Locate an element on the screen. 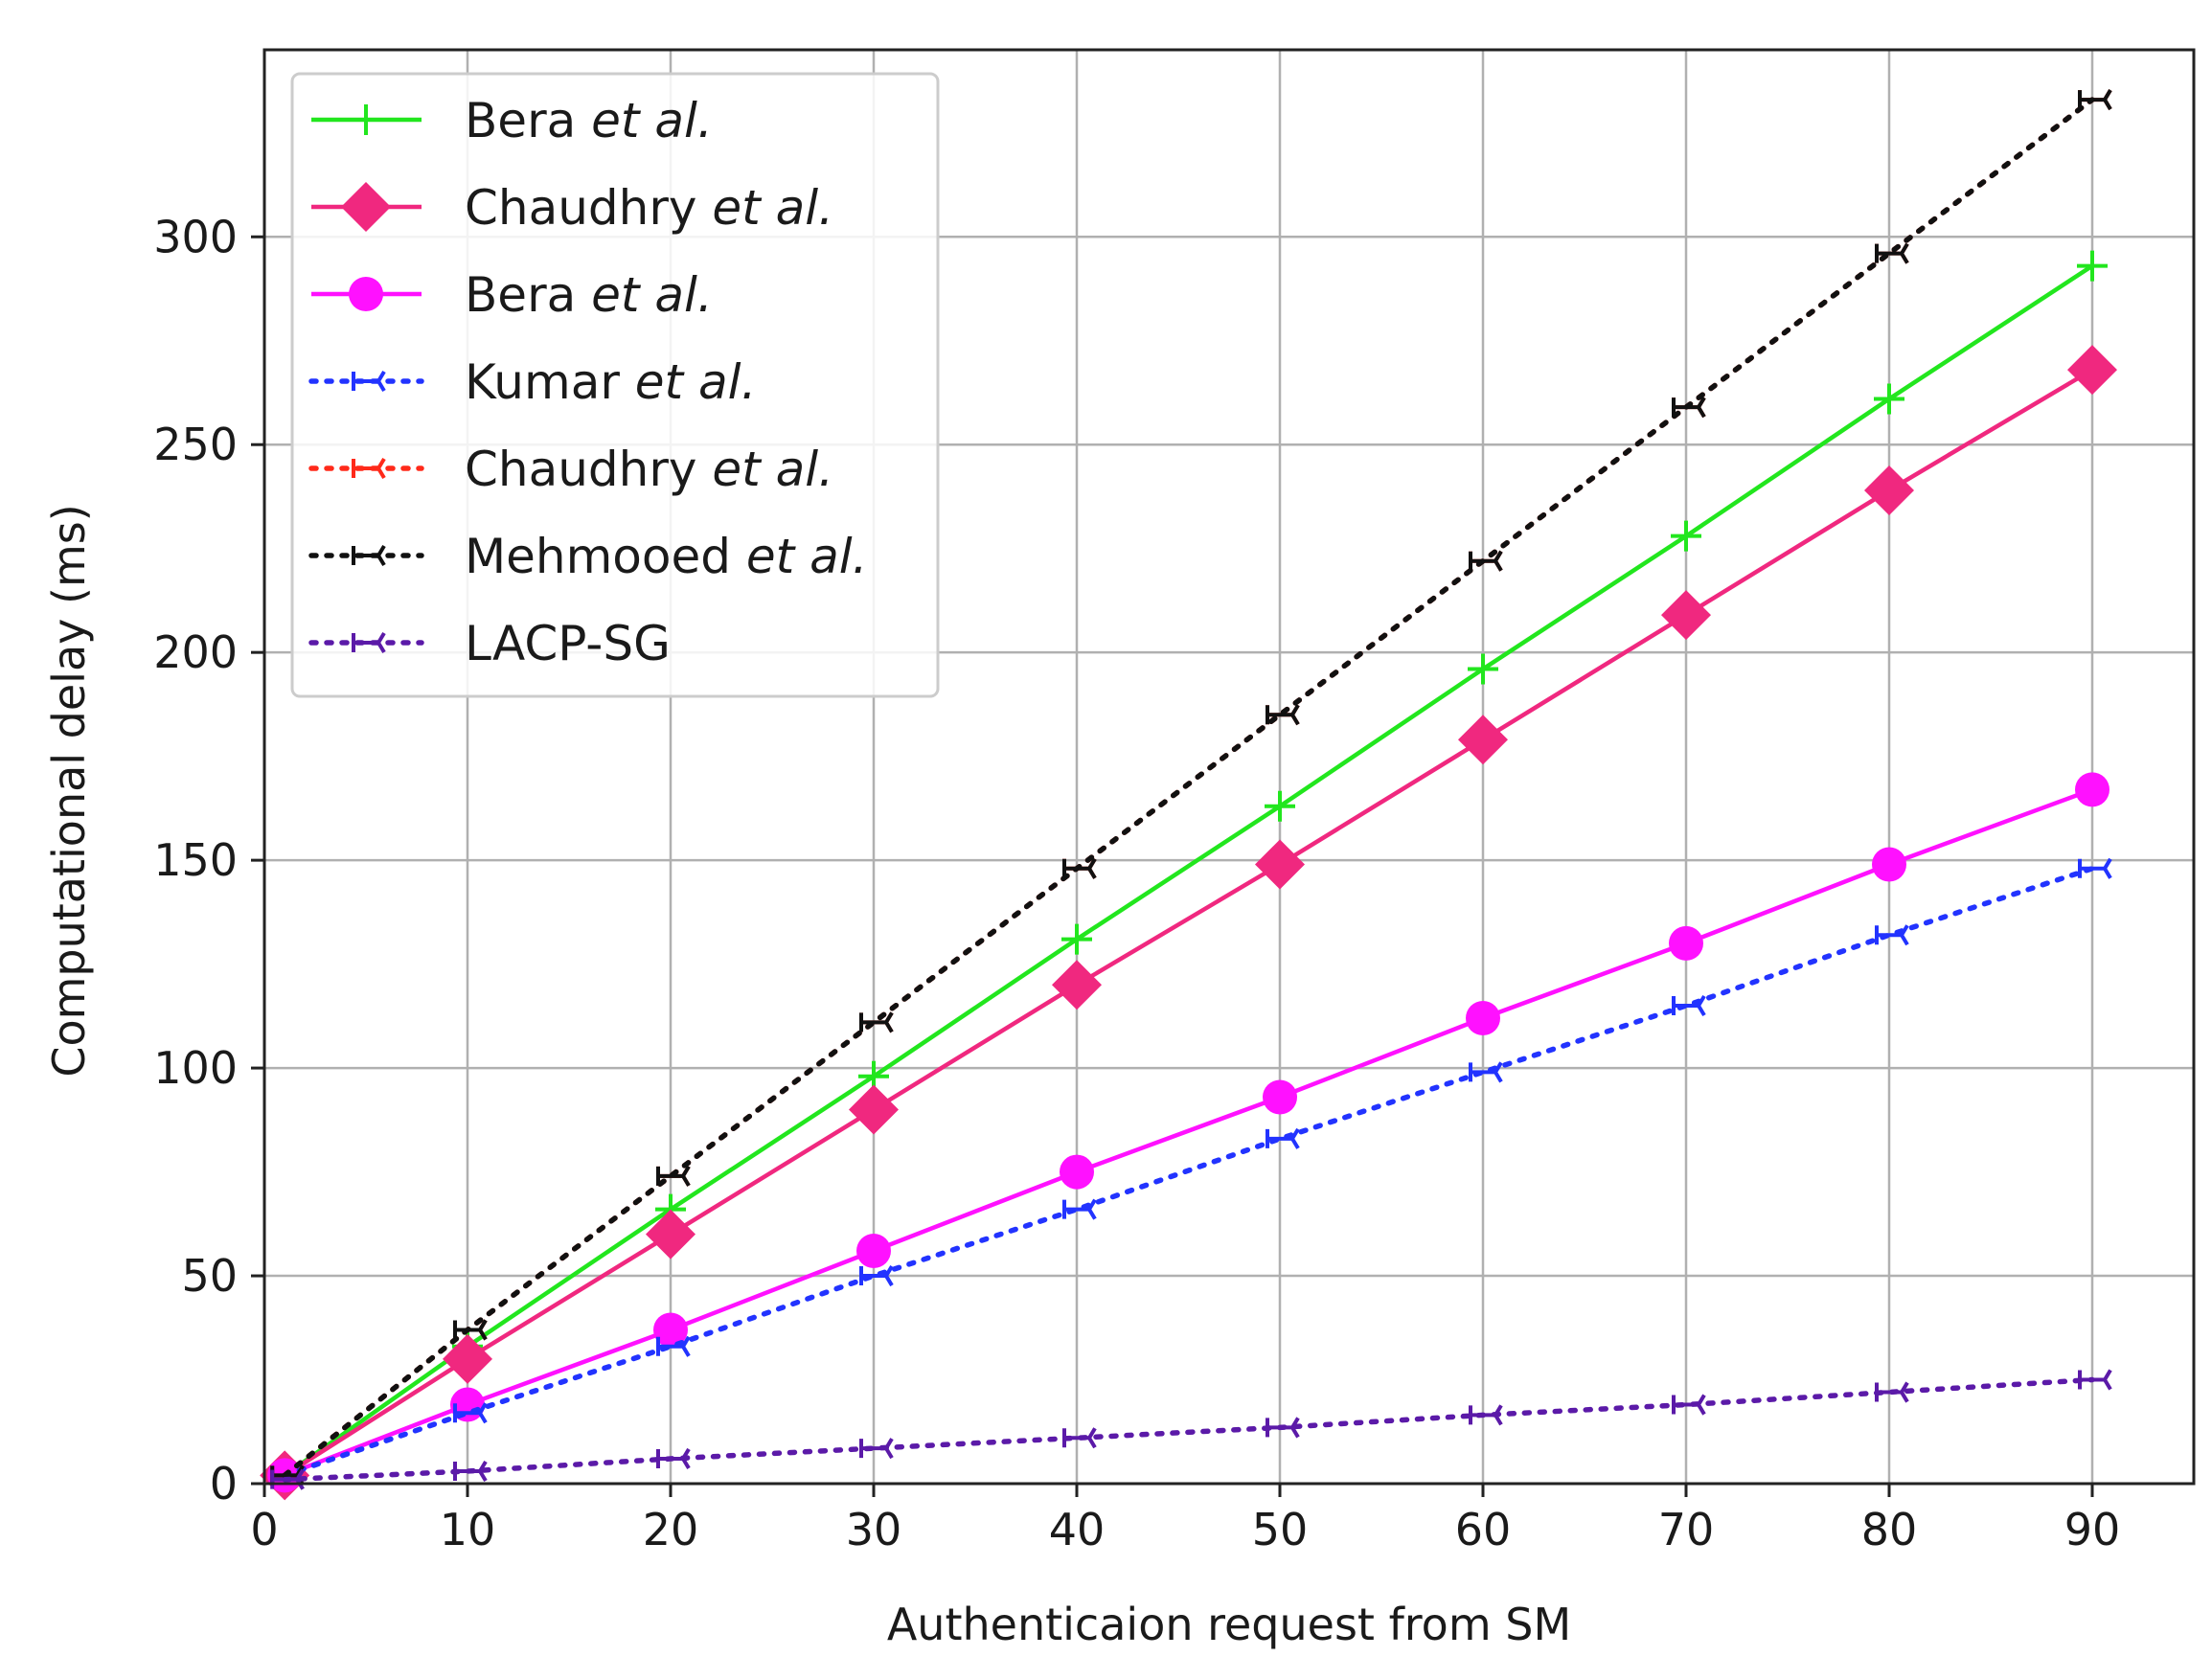  legend-name: Mehmooed is located at coordinates (598, 556).